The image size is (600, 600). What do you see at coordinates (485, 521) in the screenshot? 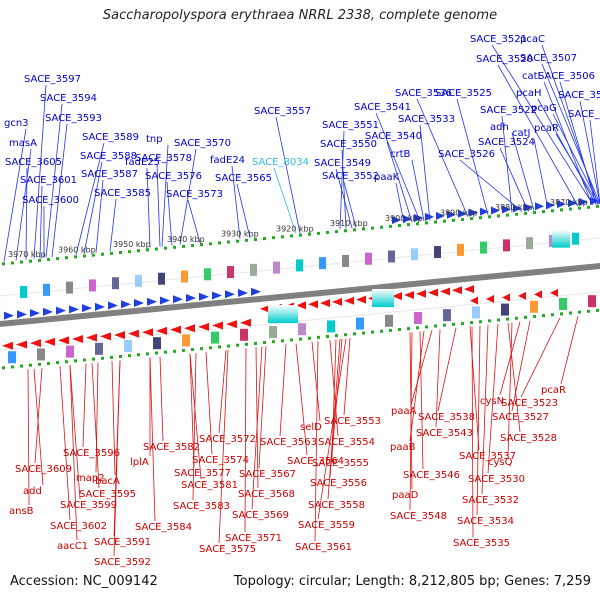
I see `gene-label-reverse: SACE_3534` at bounding box center [485, 521].